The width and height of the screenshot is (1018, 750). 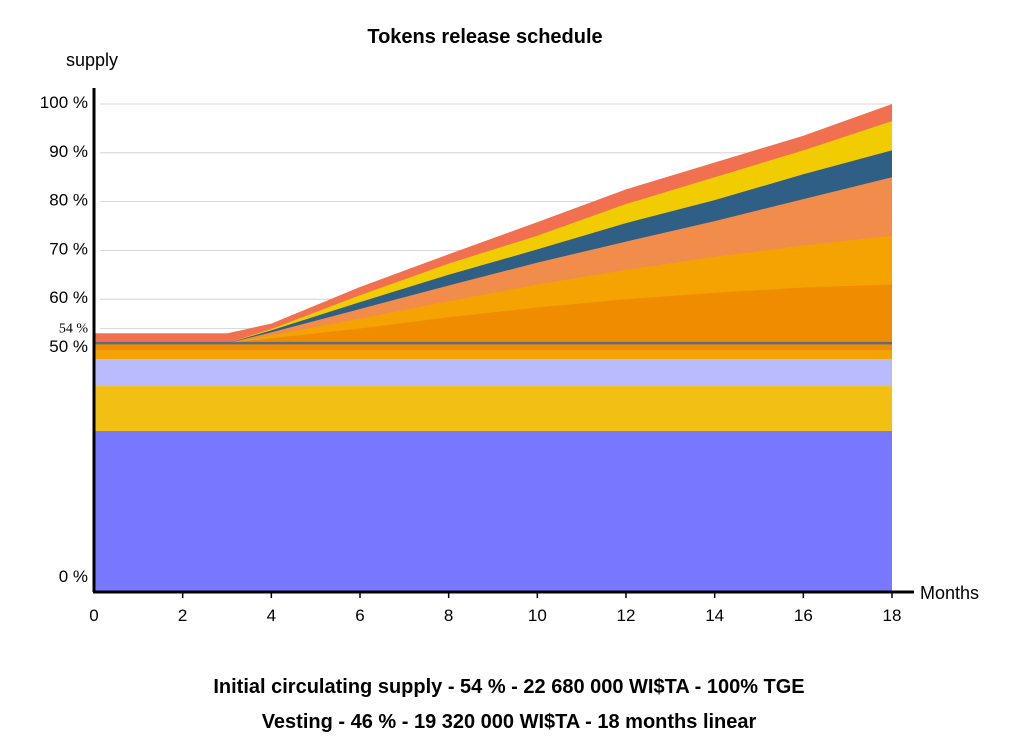 What do you see at coordinates (493, 314) in the screenshot?
I see `vesting-series-area` at bounding box center [493, 314].